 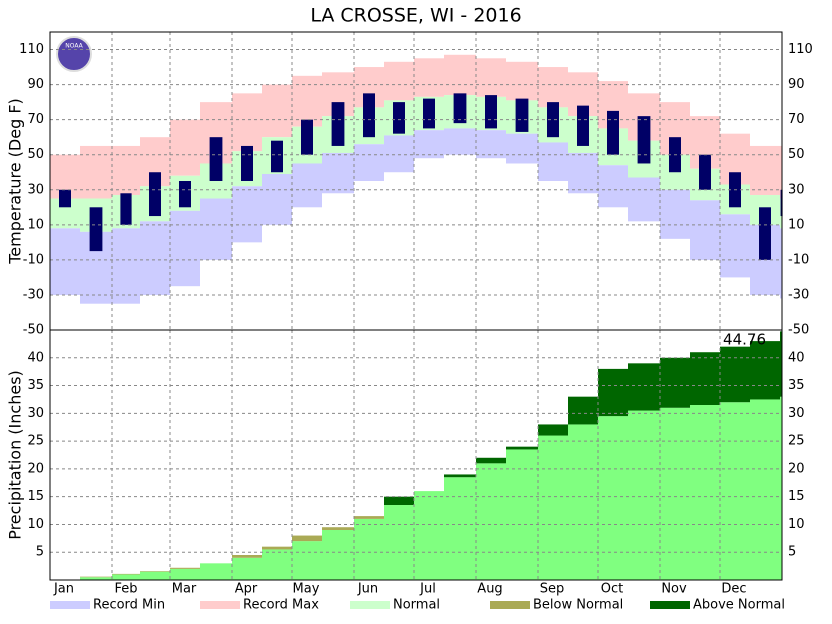 I want to click on y-tick-label: 110, so click(x=31, y=49).